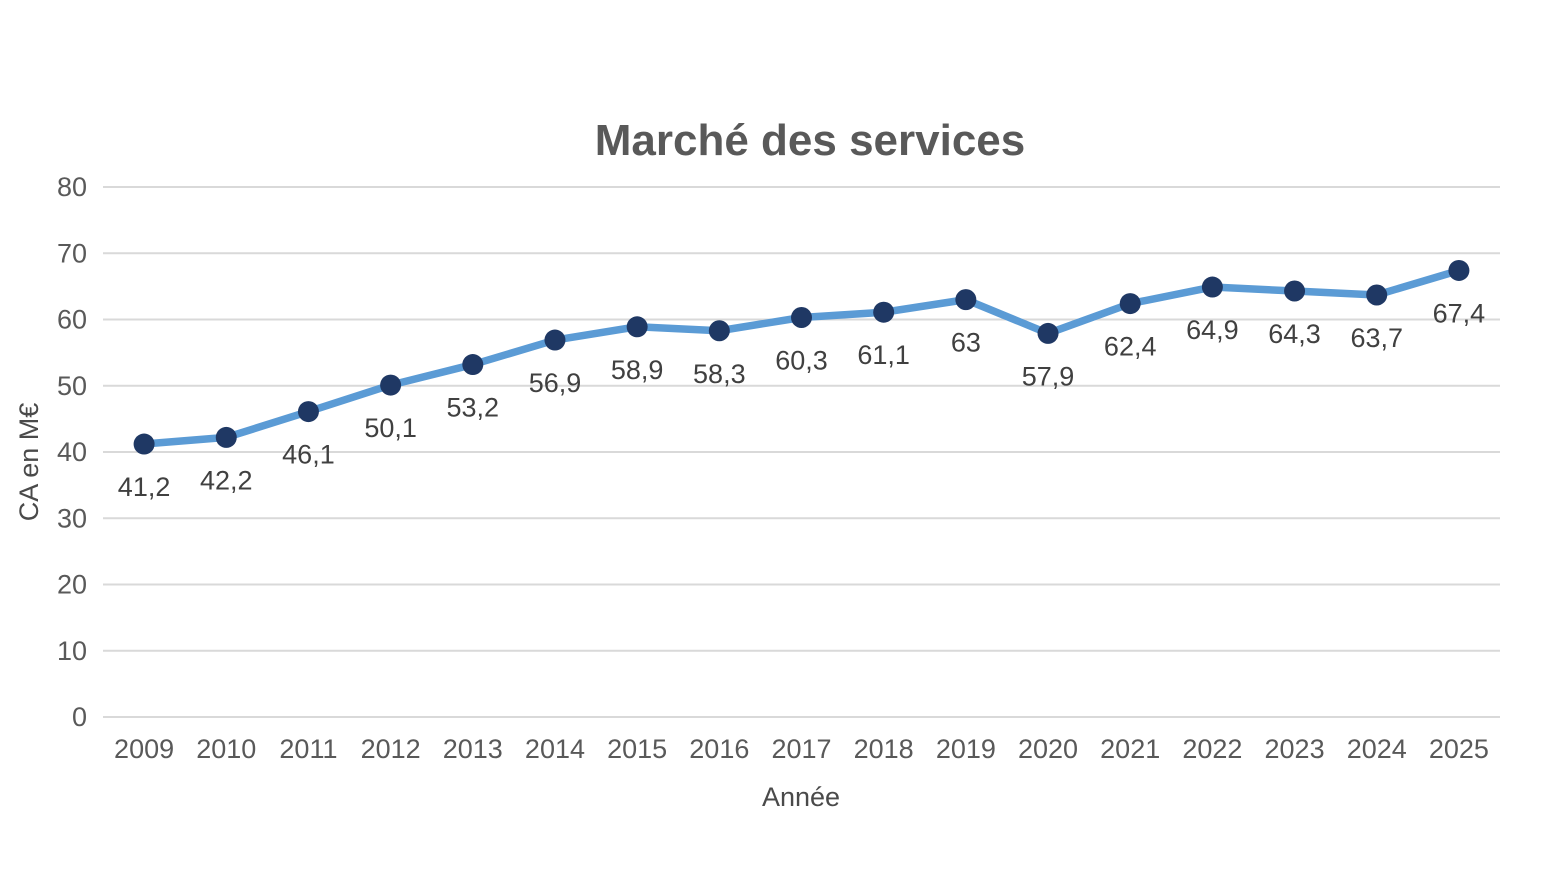 This screenshot has height=882, width=1550. What do you see at coordinates (72, 187) in the screenshot?
I see `y-tick-label: 80` at bounding box center [72, 187].